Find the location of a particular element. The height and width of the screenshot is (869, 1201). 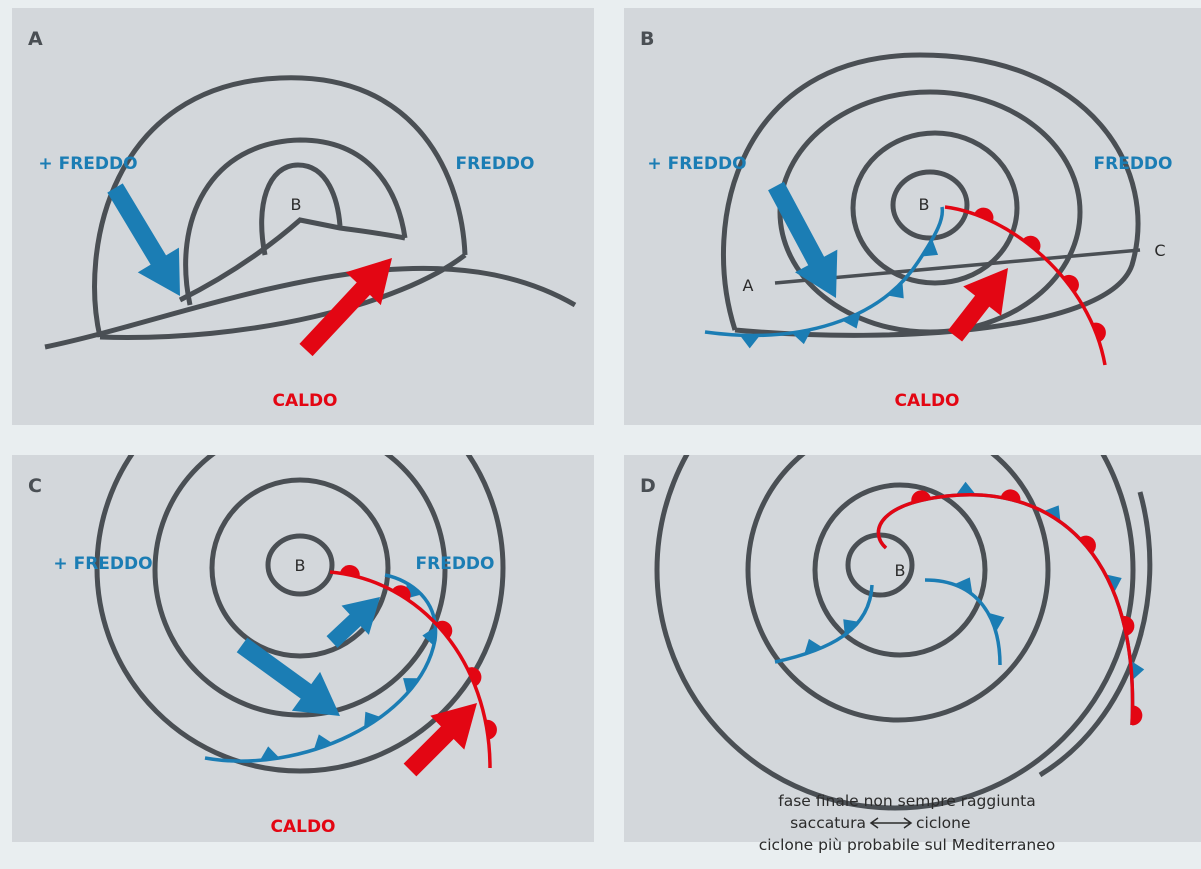

section-start: A is located at coordinates (748, 285).